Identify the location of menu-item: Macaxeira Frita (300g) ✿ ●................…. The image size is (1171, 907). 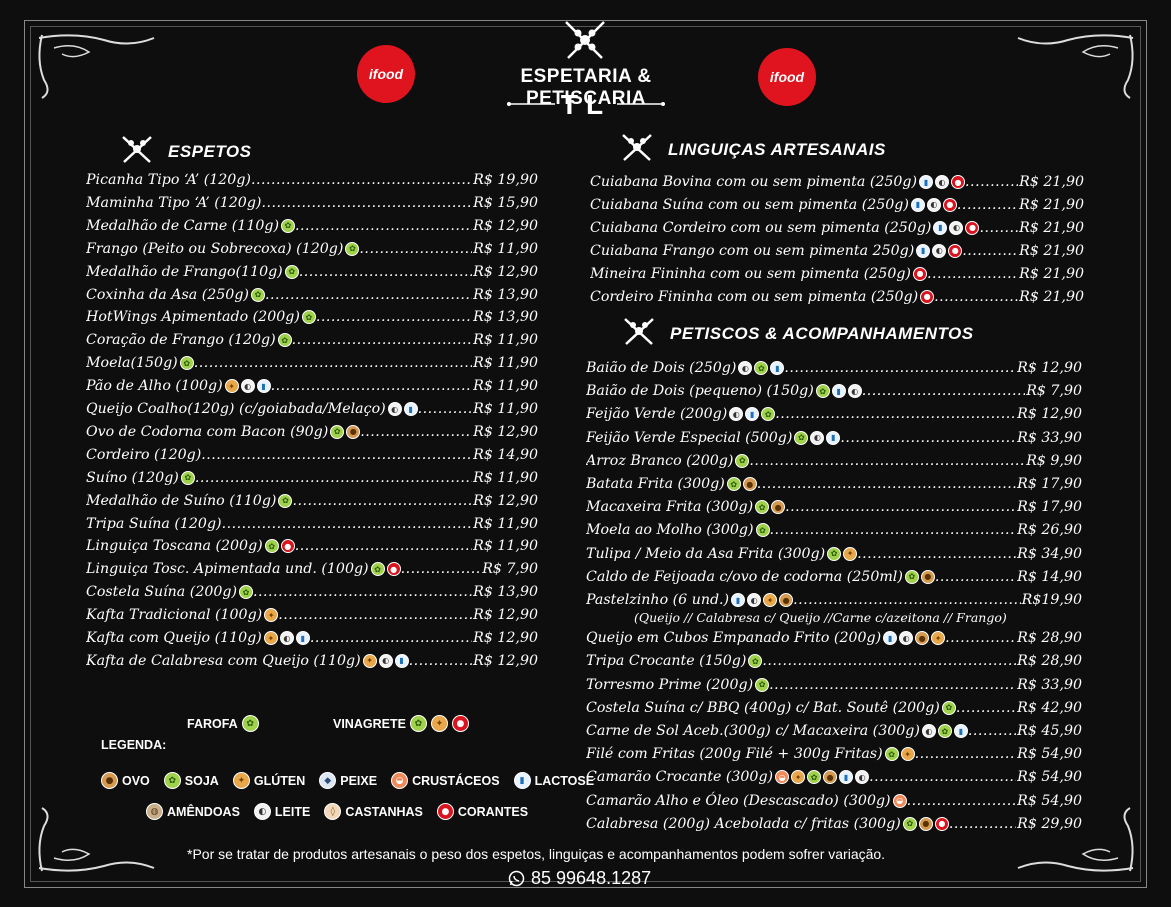
(834, 507).